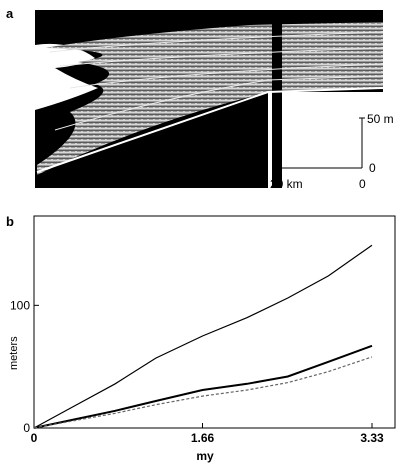  What do you see at coordinates (205, 456) in the screenshot?
I see `x-axis-label: my` at bounding box center [205, 456].